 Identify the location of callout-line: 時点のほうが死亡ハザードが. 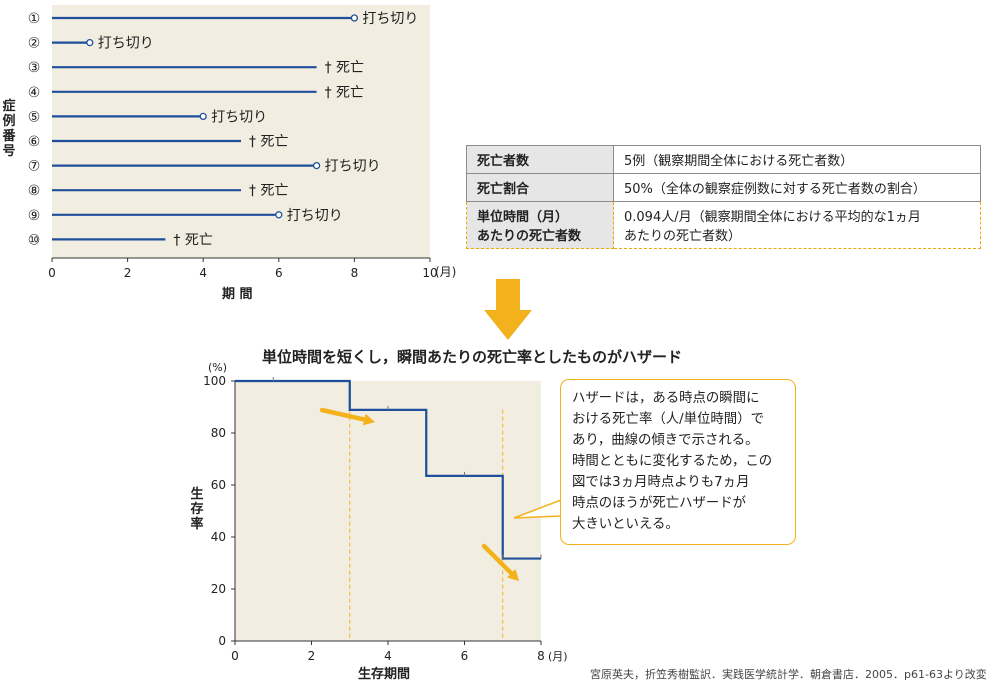
(659, 503).